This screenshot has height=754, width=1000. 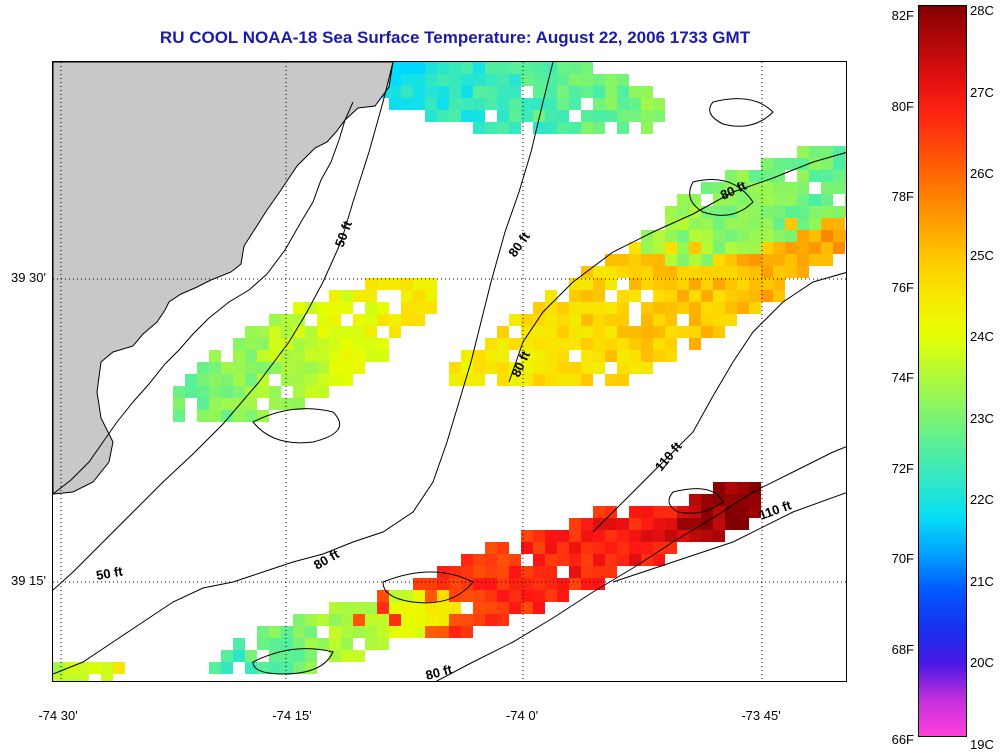 What do you see at coordinates (982, 255) in the screenshot?
I see `colorbar-label-c: 25C` at bounding box center [982, 255].